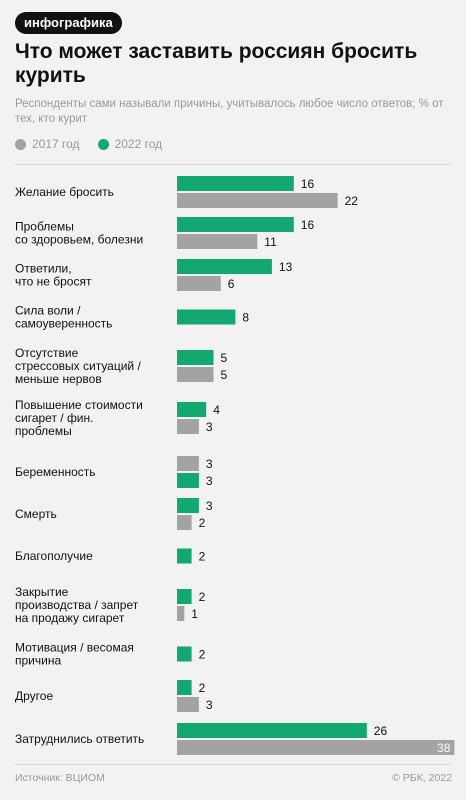 The width and height of the screenshot is (466, 800). I want to click on category-label: Ответили, что не бросят, so click(53, 275).